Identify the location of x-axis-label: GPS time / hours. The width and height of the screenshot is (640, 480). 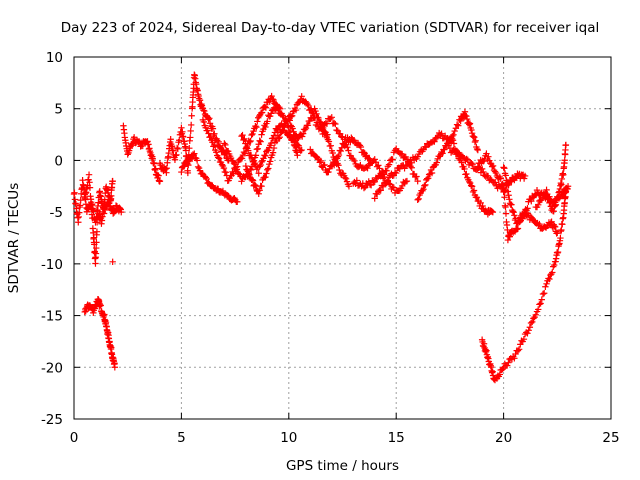
(342, 466).